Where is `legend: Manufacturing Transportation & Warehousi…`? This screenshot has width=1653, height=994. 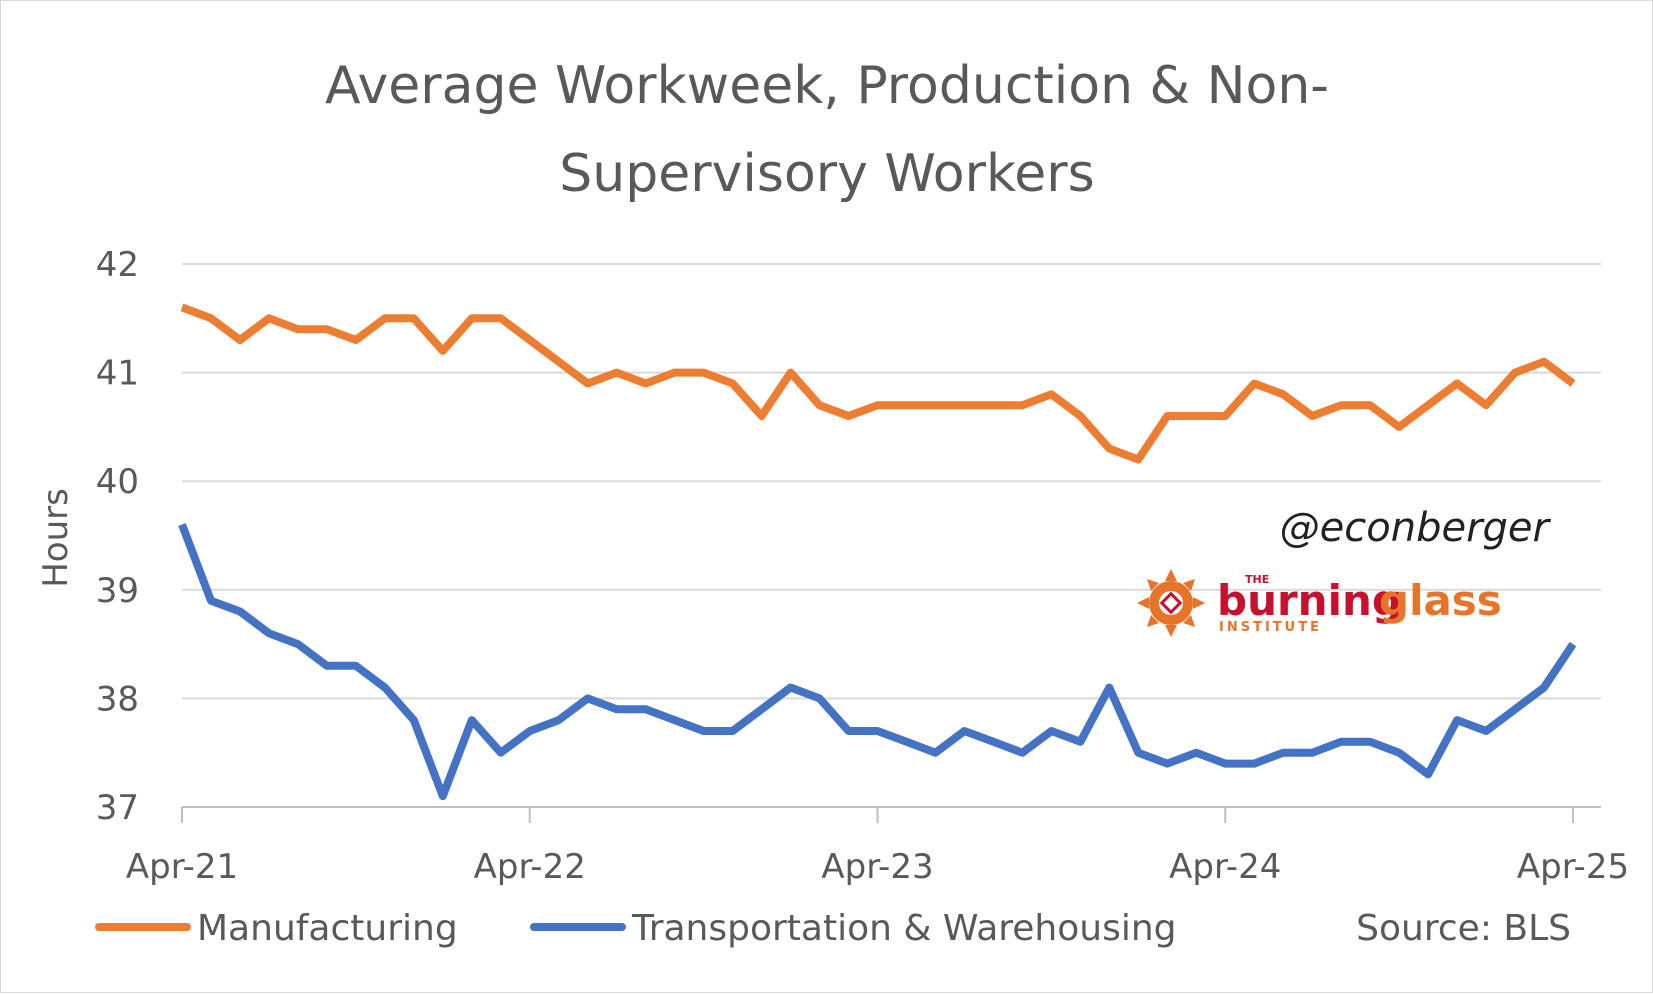
legend: Manufacturing Transportation & Warehousi… is located at coordinates (833, 928).